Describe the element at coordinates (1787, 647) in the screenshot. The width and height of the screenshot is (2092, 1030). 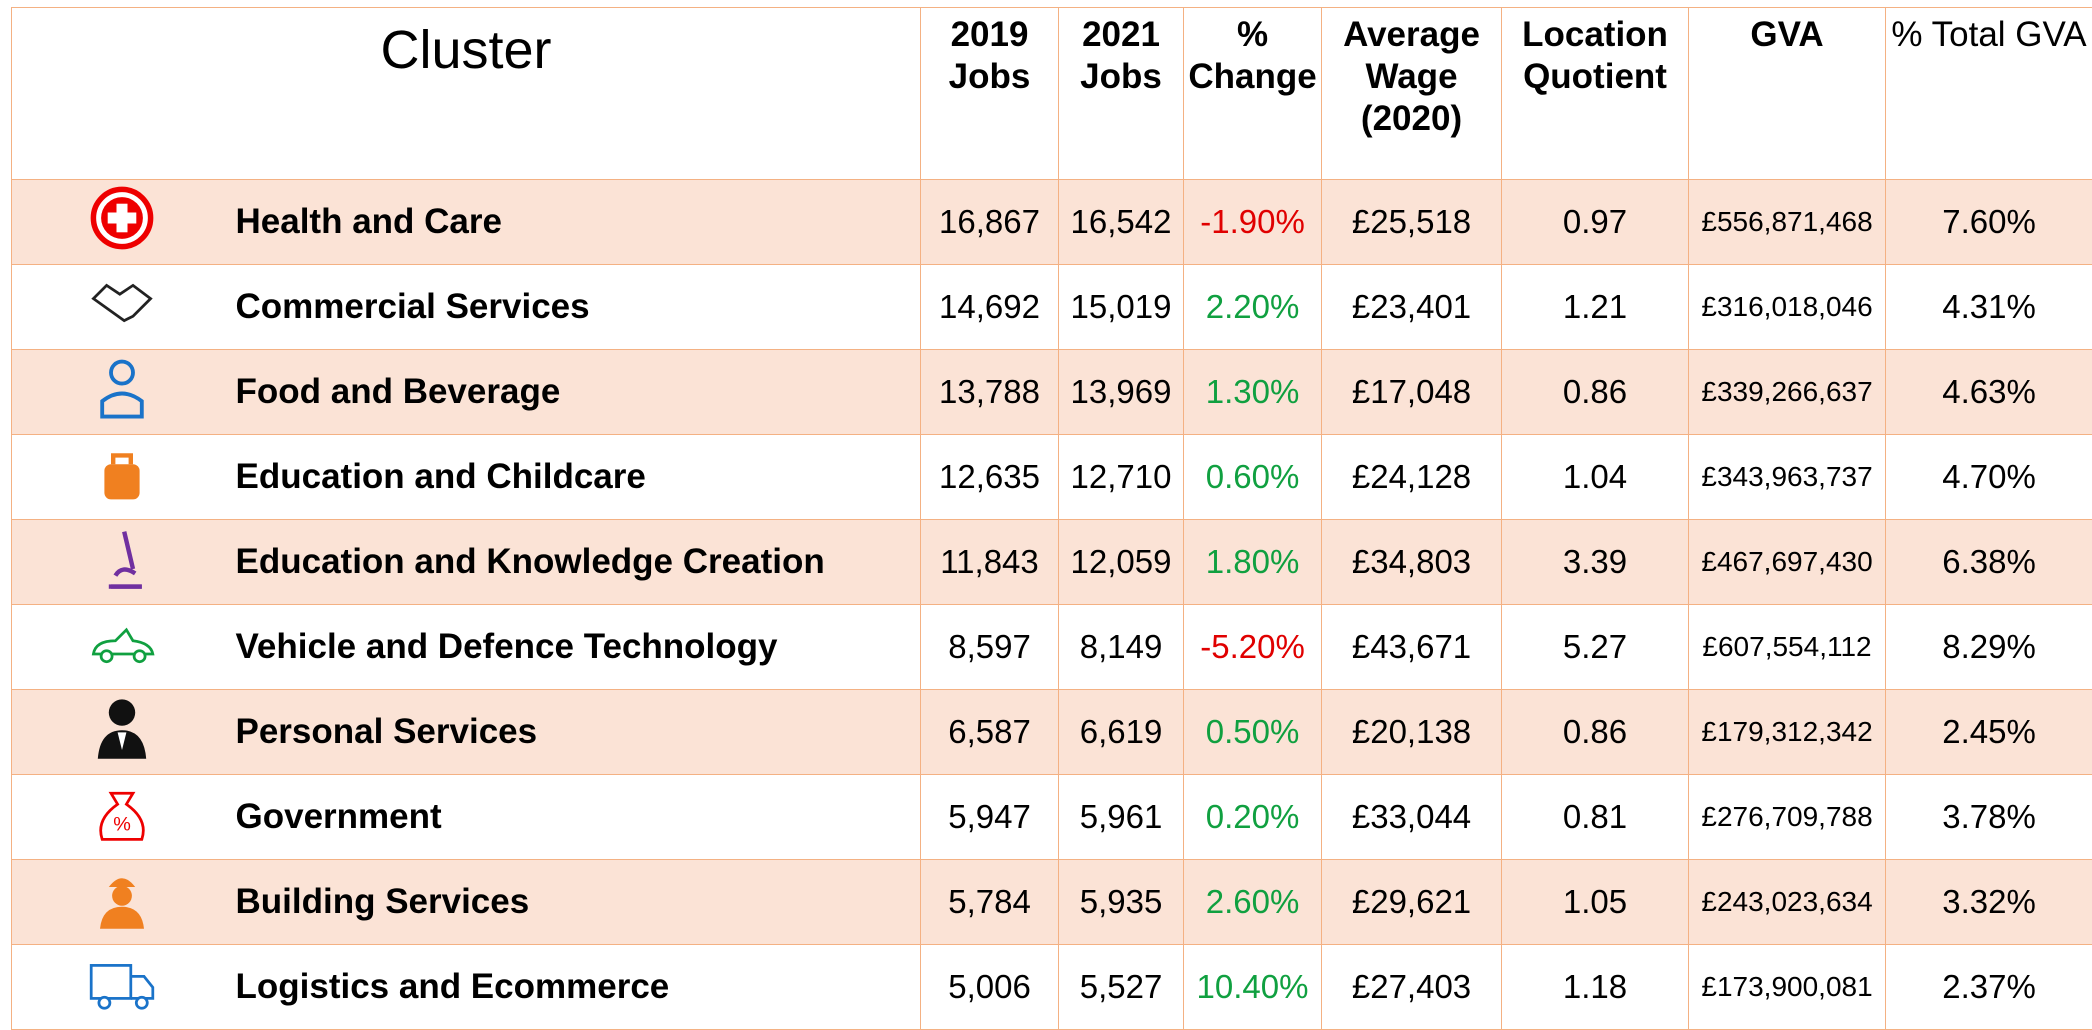
I see `table-cell: £607,554,112` at that location.